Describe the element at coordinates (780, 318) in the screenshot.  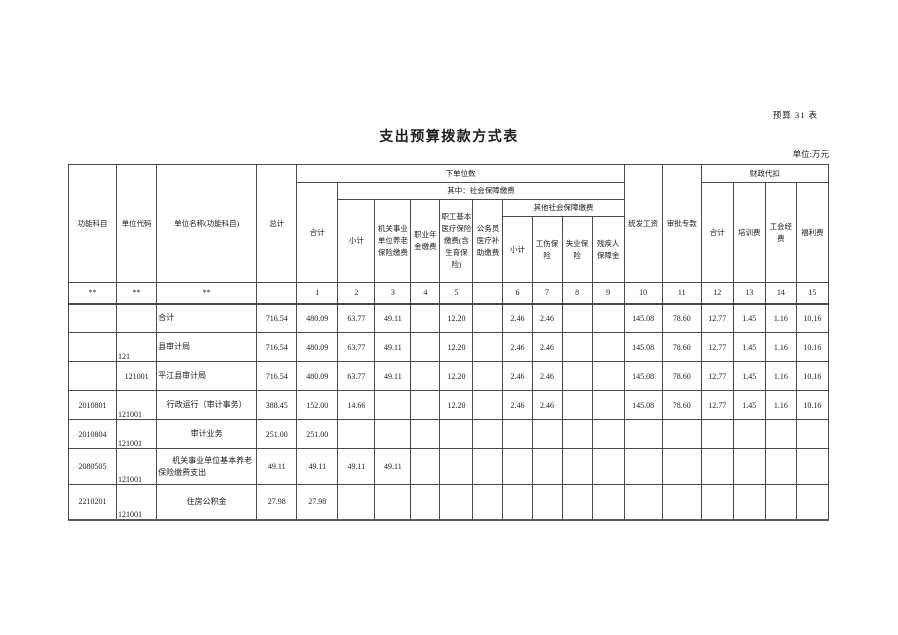
I see `value-cell: 1.16` at that location.